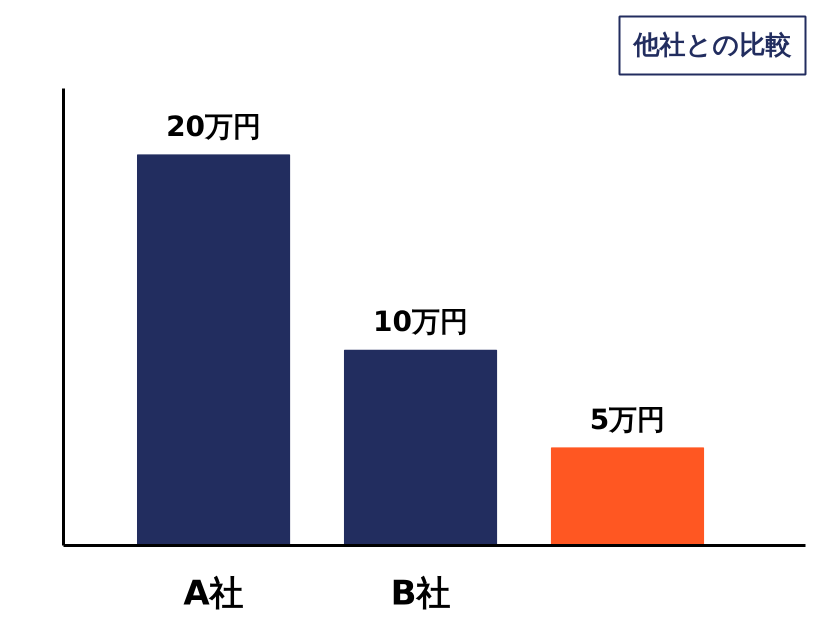 The height and width of the screenshot is (635, 840). I want to click on x-tick-label: A社, so click(213, 594).